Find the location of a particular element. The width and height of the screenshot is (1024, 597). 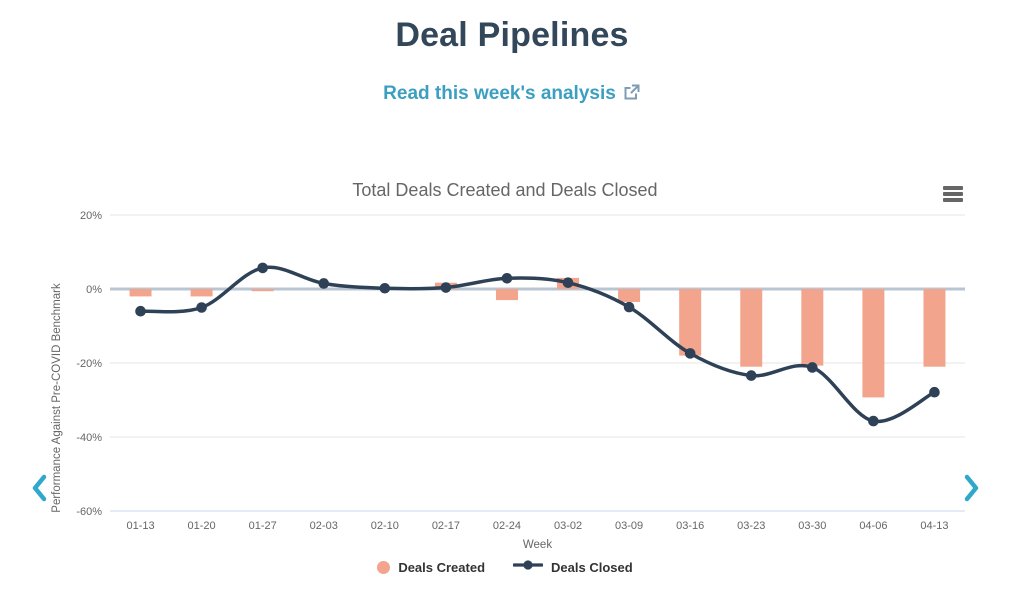

y-tick-label: -20% is located at coordinates (89, 364).